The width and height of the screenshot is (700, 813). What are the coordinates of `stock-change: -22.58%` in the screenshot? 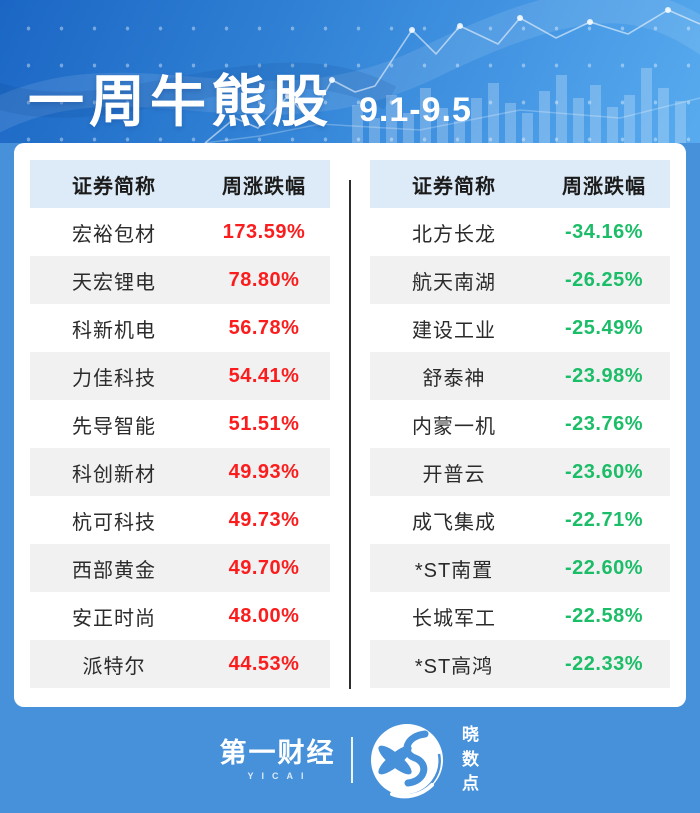 It's located at (604, 615).